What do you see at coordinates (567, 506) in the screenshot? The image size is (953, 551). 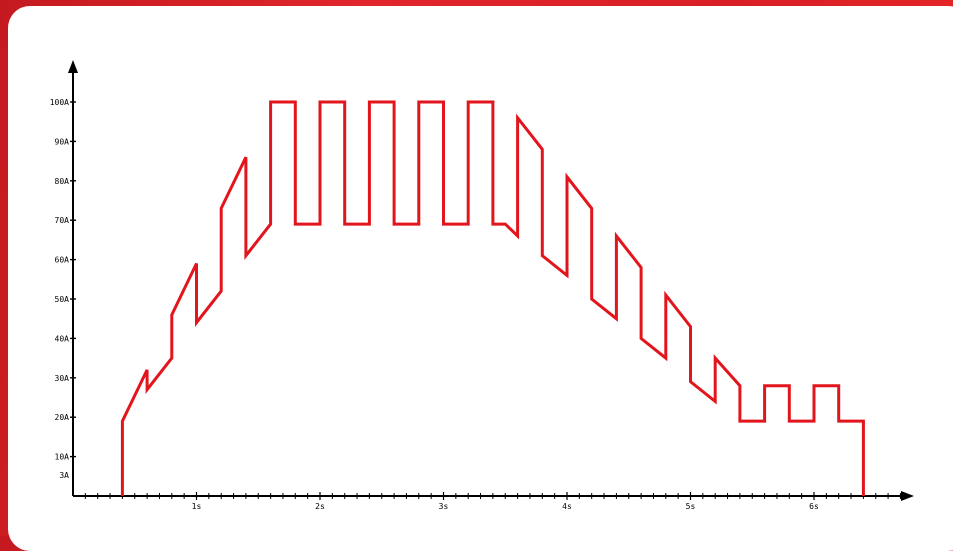 I see `x-tick-label: 4s` at bounding box center [567, 506].